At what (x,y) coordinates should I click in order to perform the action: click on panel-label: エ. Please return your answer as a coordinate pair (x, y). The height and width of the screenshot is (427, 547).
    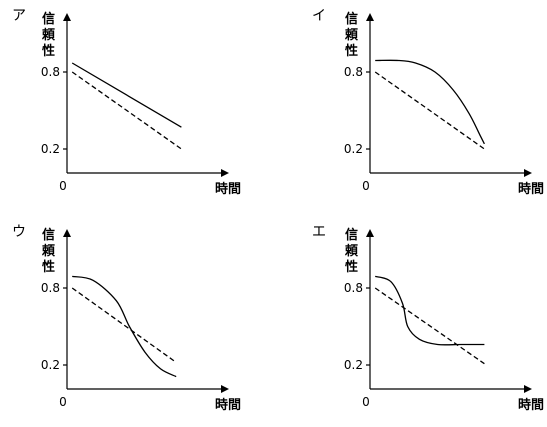
    Looking at the image, I should click on (319, 232).